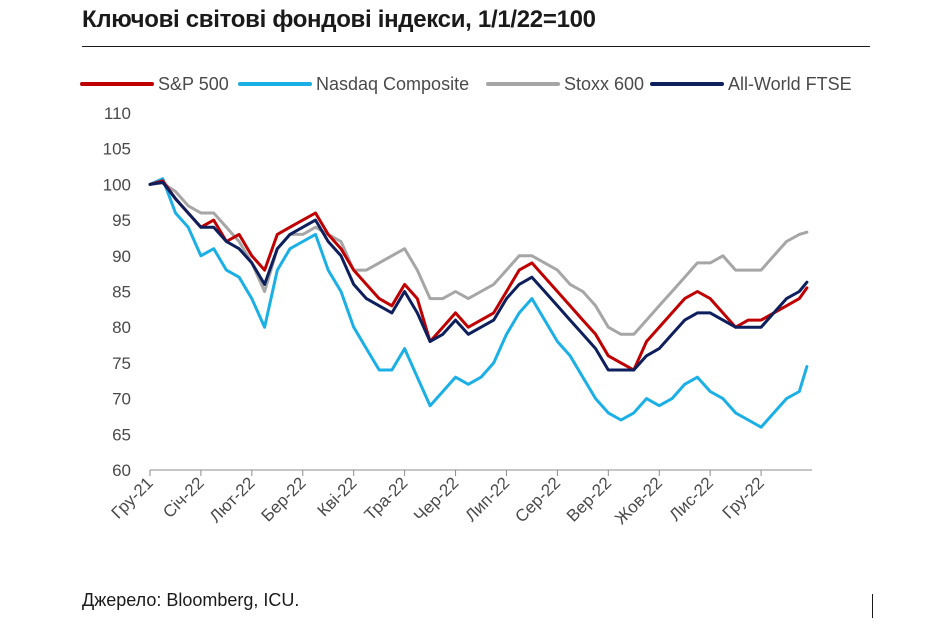 The width and height of the screenshot is (925, 637). I want to click on x-tick-label-8: Сер-22, so click(537, 499).